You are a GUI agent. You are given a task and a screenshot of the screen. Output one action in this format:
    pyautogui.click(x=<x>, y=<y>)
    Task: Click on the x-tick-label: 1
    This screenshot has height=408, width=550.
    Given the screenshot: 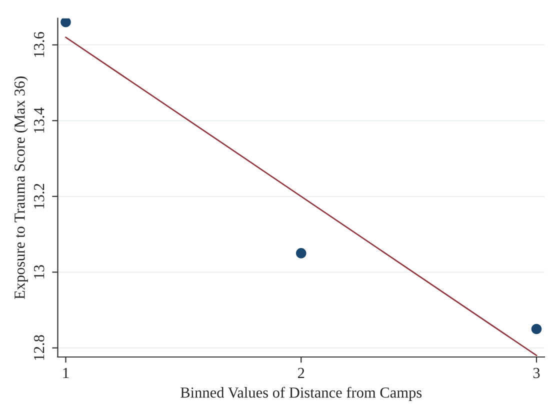 What is the action you would take?
    pyautogui.click(x=66, y=373)
    